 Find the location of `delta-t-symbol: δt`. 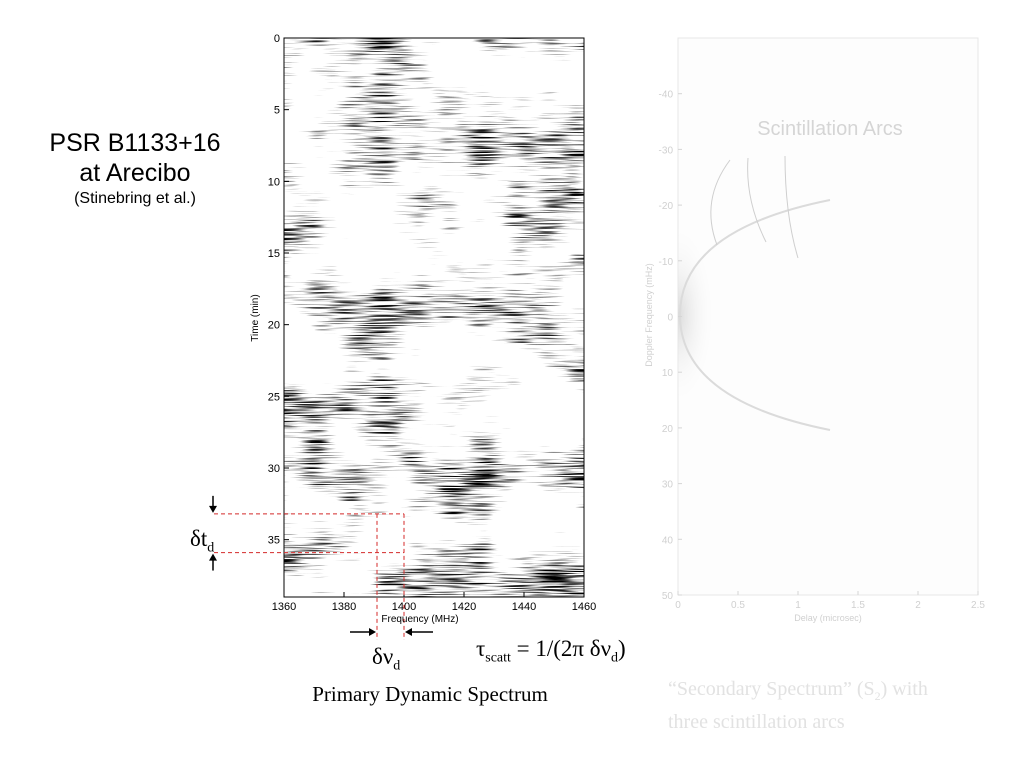

delta-t-symbol: δt is located at coordinates (199, 538).